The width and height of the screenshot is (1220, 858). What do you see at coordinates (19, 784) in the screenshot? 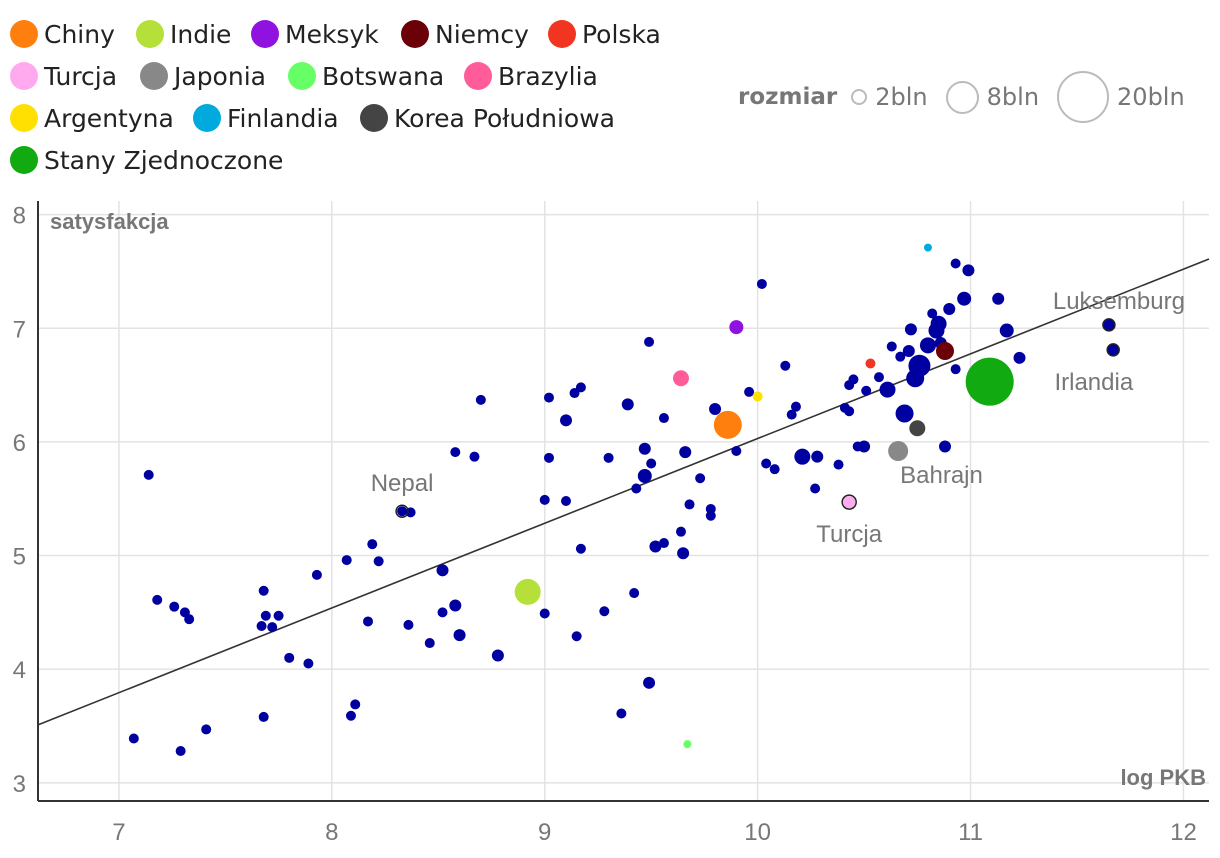
I see `y-tick-label: 3` at bounding box center [19, 784].